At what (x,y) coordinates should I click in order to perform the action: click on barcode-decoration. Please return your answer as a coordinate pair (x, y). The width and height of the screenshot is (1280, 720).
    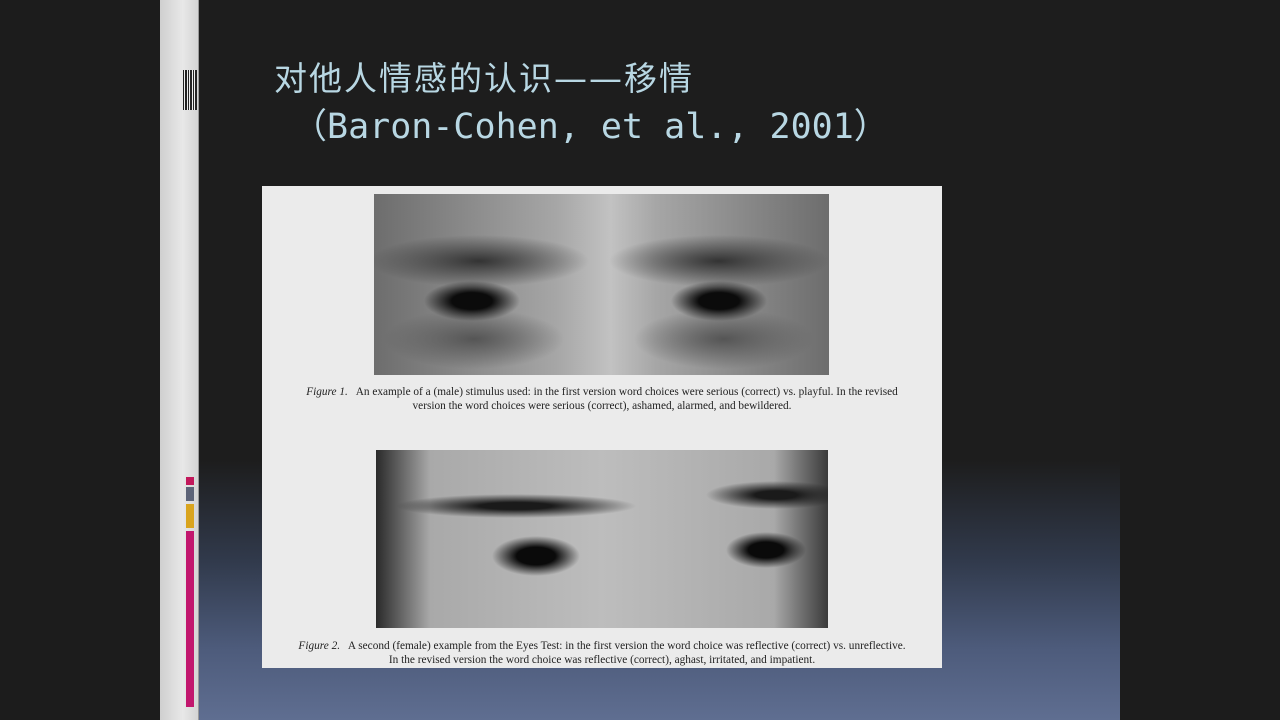
    Looking at the image, I should click on (190, 90).